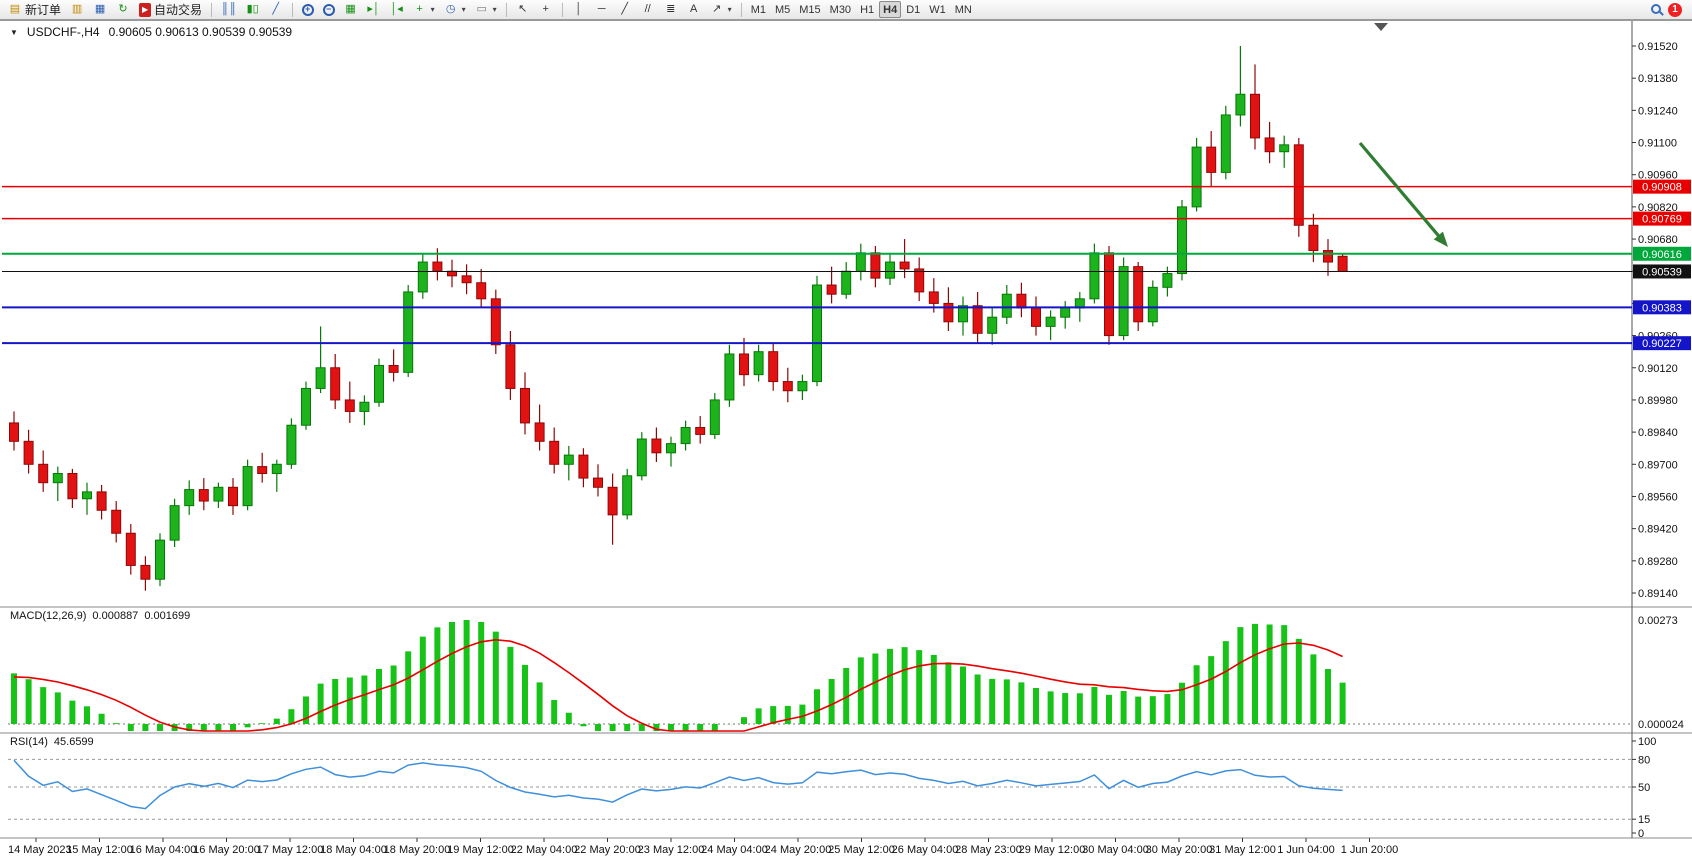  Describe the element at coordinates (63, 32) in the screenshot. I see `symbol-timeframe-label: USDCHF-,H4` at that location.